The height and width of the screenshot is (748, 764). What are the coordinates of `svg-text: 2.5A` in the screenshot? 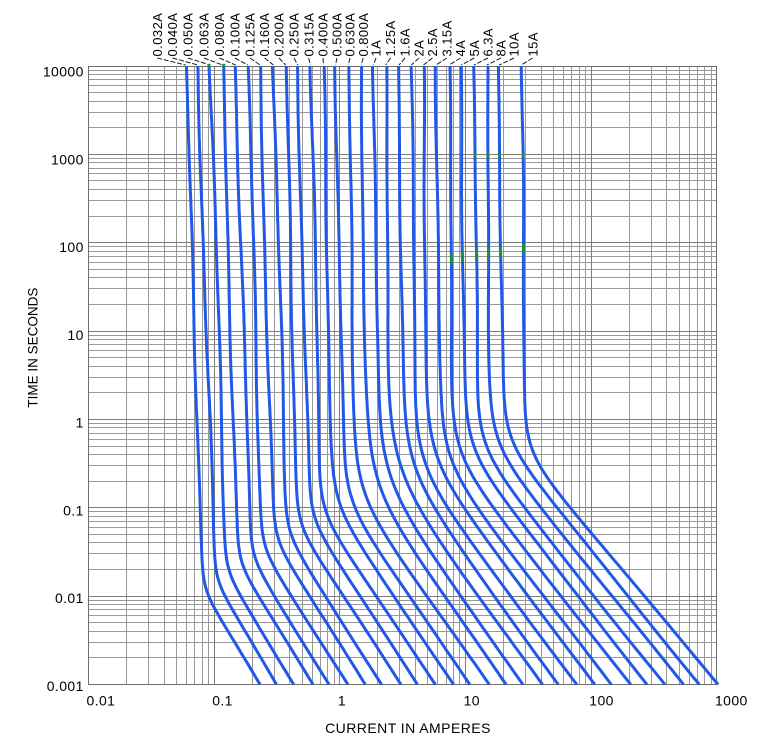 It's located at (432, 42).